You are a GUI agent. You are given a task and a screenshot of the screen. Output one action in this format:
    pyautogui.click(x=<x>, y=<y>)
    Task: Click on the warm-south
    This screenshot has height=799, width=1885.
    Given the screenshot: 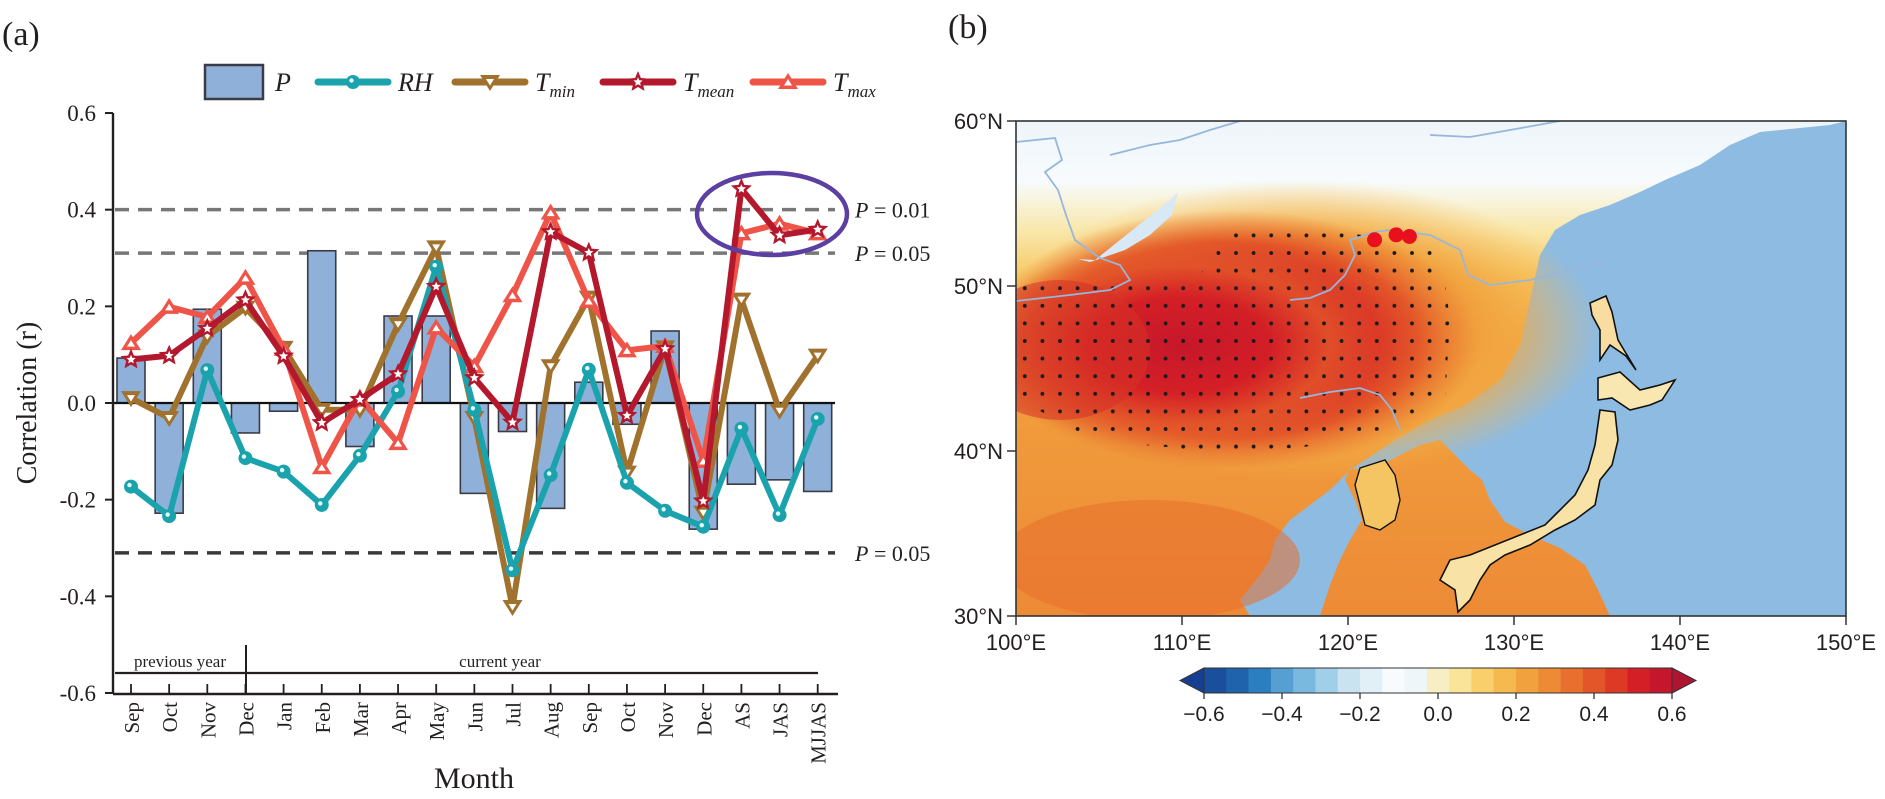 What is the action you would take?
    pyautogui.click(x=1158, y=558)
    